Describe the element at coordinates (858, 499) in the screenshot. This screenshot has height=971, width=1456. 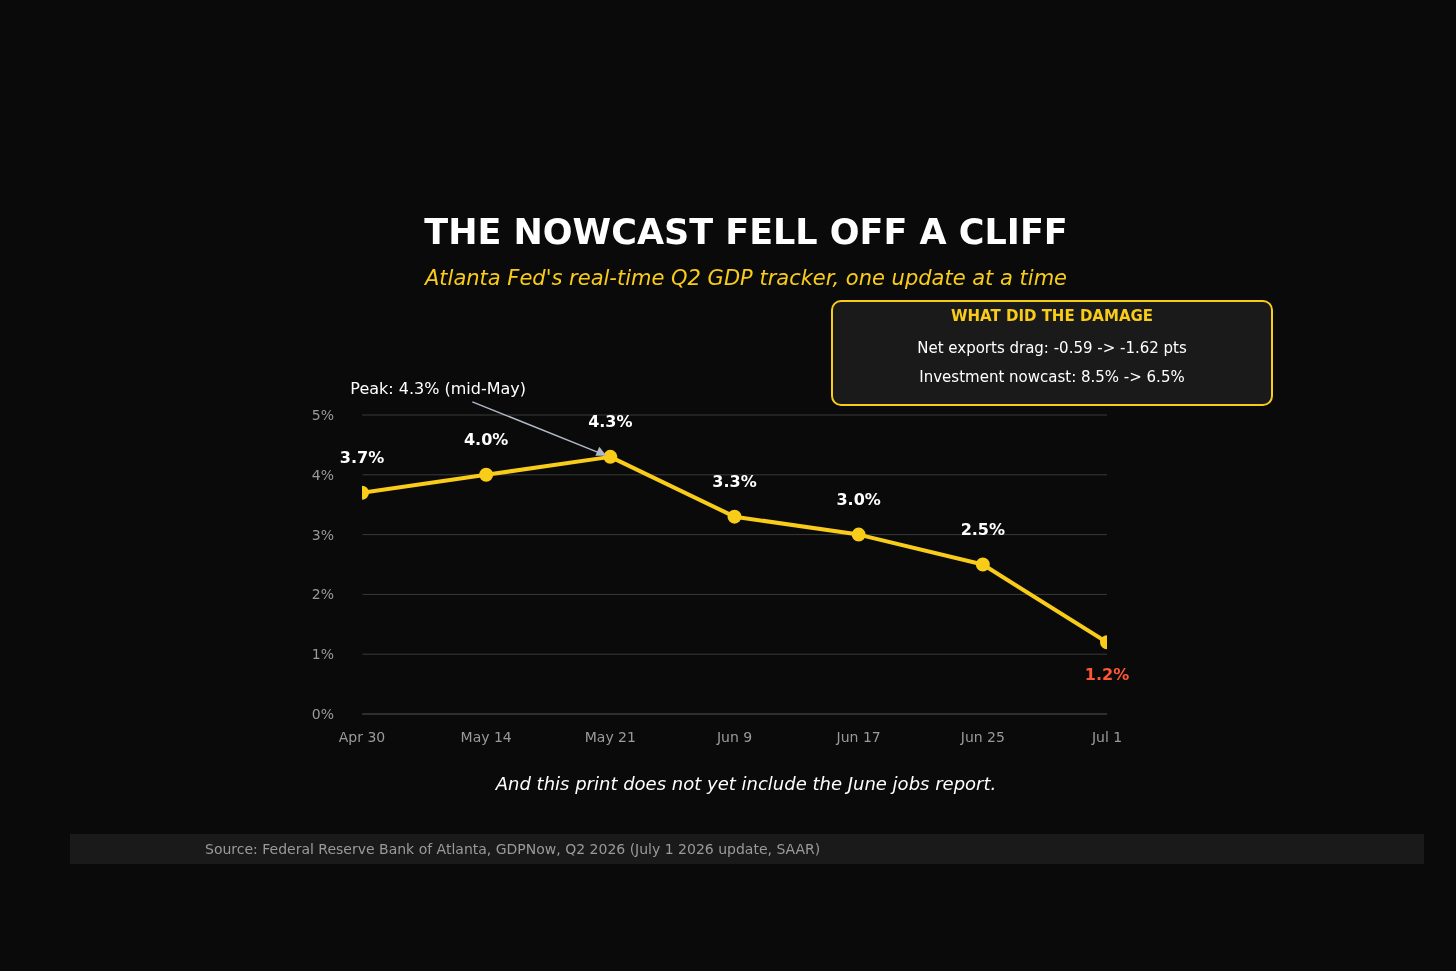
I see `data-label: 3.0%` at that location.